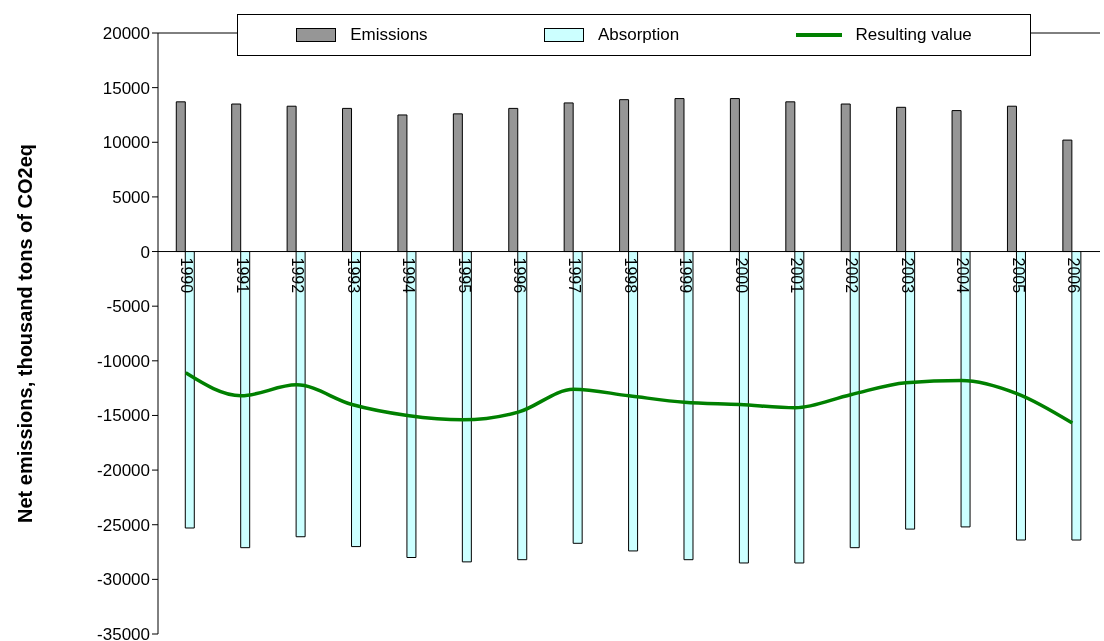 Image resolution: width=1104 pixels, height=641 pixels. What do you see at coordinates (575, 275) in the screenshot?
I see `x-tick-label: 1997` at bounding box center [575, 275].